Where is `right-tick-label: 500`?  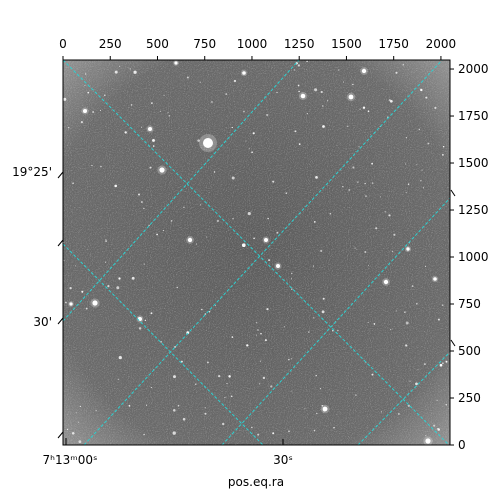
right-tick-label: 500 is located at coordinates (469, 351).